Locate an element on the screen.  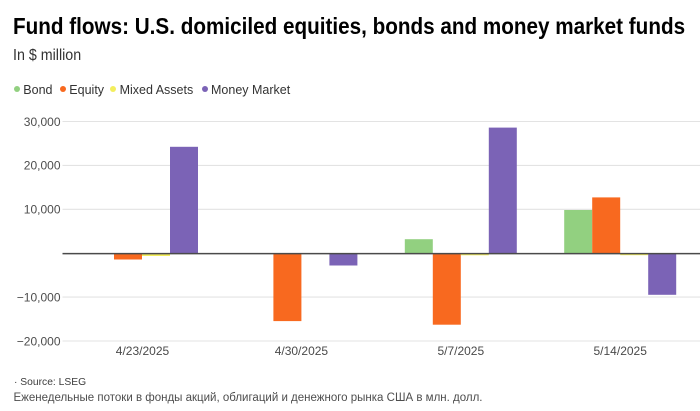
svg-text: 4/30/2025 is located at coordinates (302, 351).